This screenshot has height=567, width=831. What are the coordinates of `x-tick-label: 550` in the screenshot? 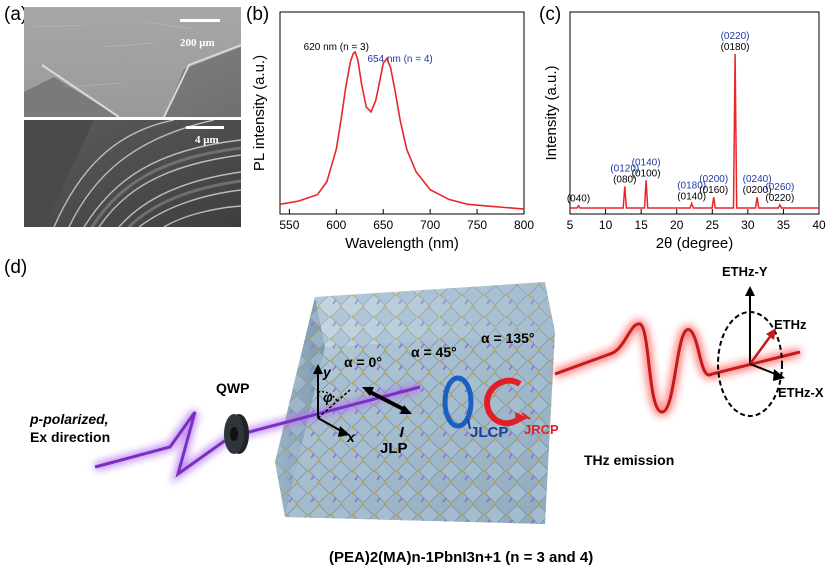 It's located at (289, 225).